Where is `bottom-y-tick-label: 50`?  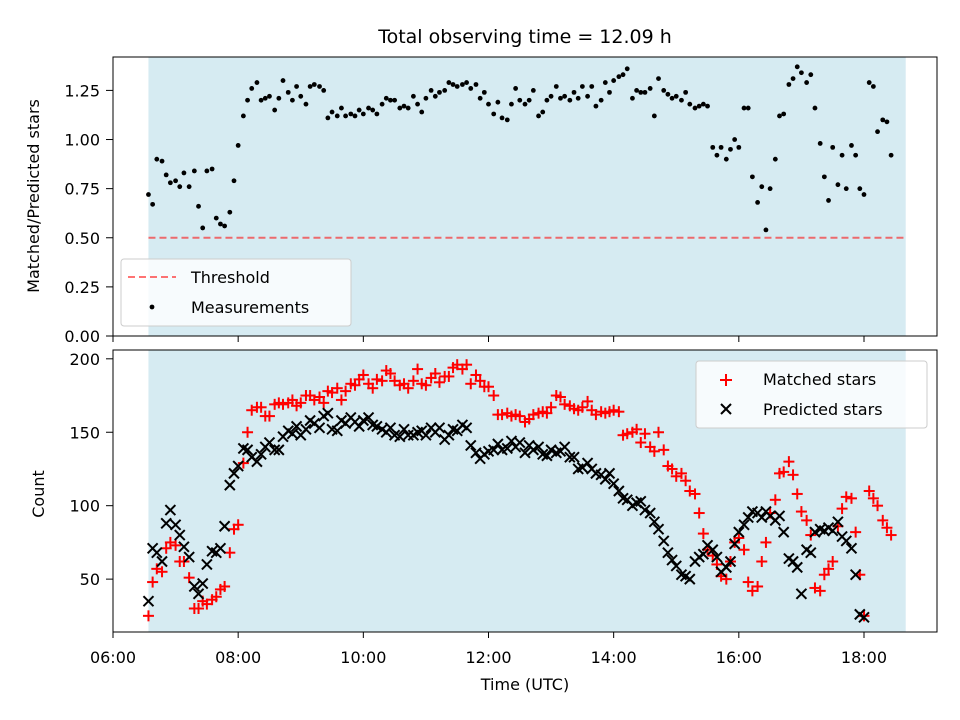
bottom-y-tick-label: 50 is located at coordinates (90, 579).